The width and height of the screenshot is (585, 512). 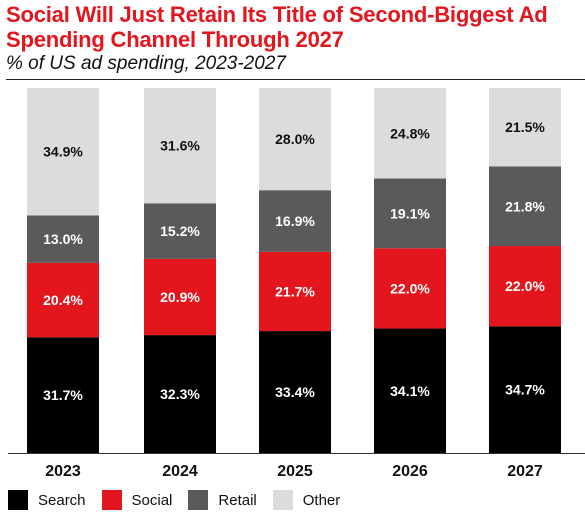 I want to click on data-label-retail-2027: 21.8%, so click(x=525, y=206).